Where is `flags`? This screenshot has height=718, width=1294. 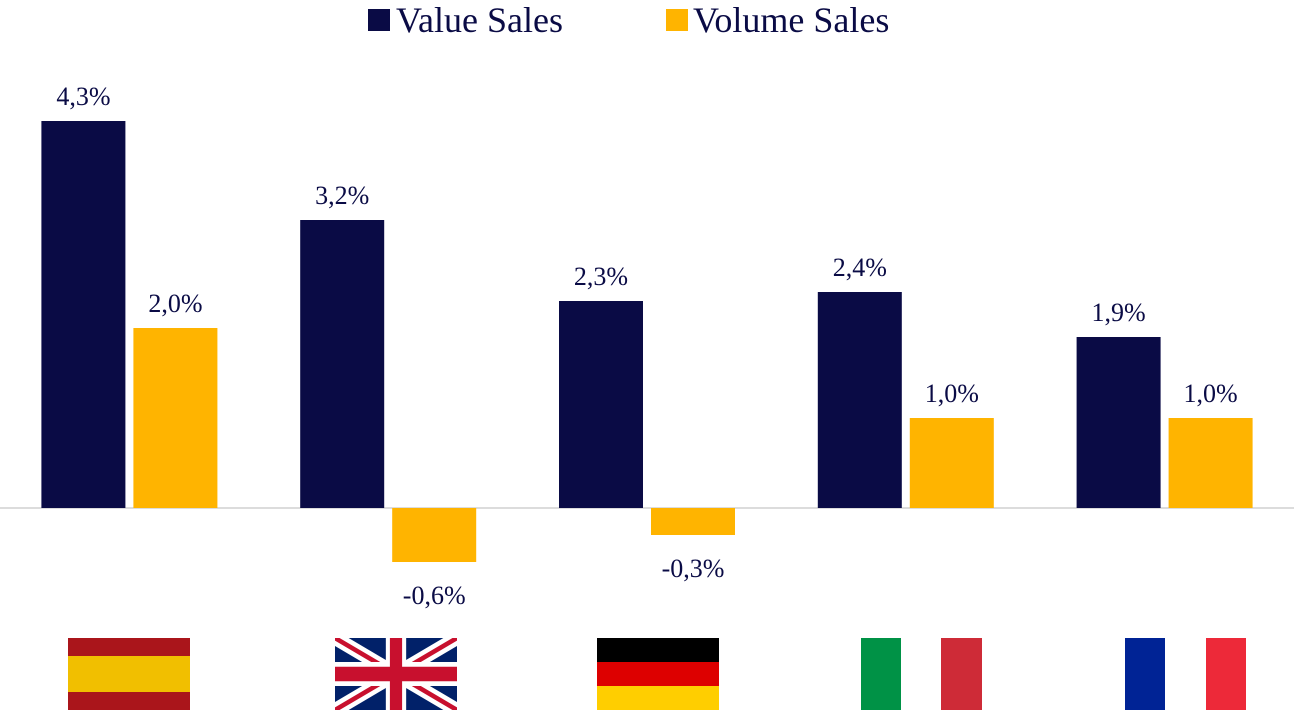 flags is located at coordinates (657, 674).